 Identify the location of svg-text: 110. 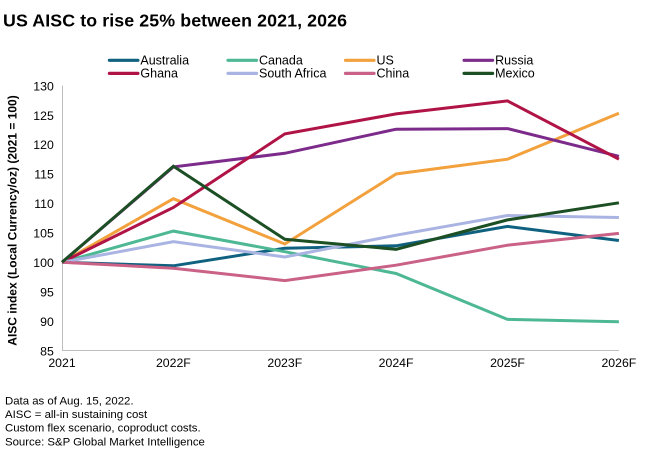
(44, 204).